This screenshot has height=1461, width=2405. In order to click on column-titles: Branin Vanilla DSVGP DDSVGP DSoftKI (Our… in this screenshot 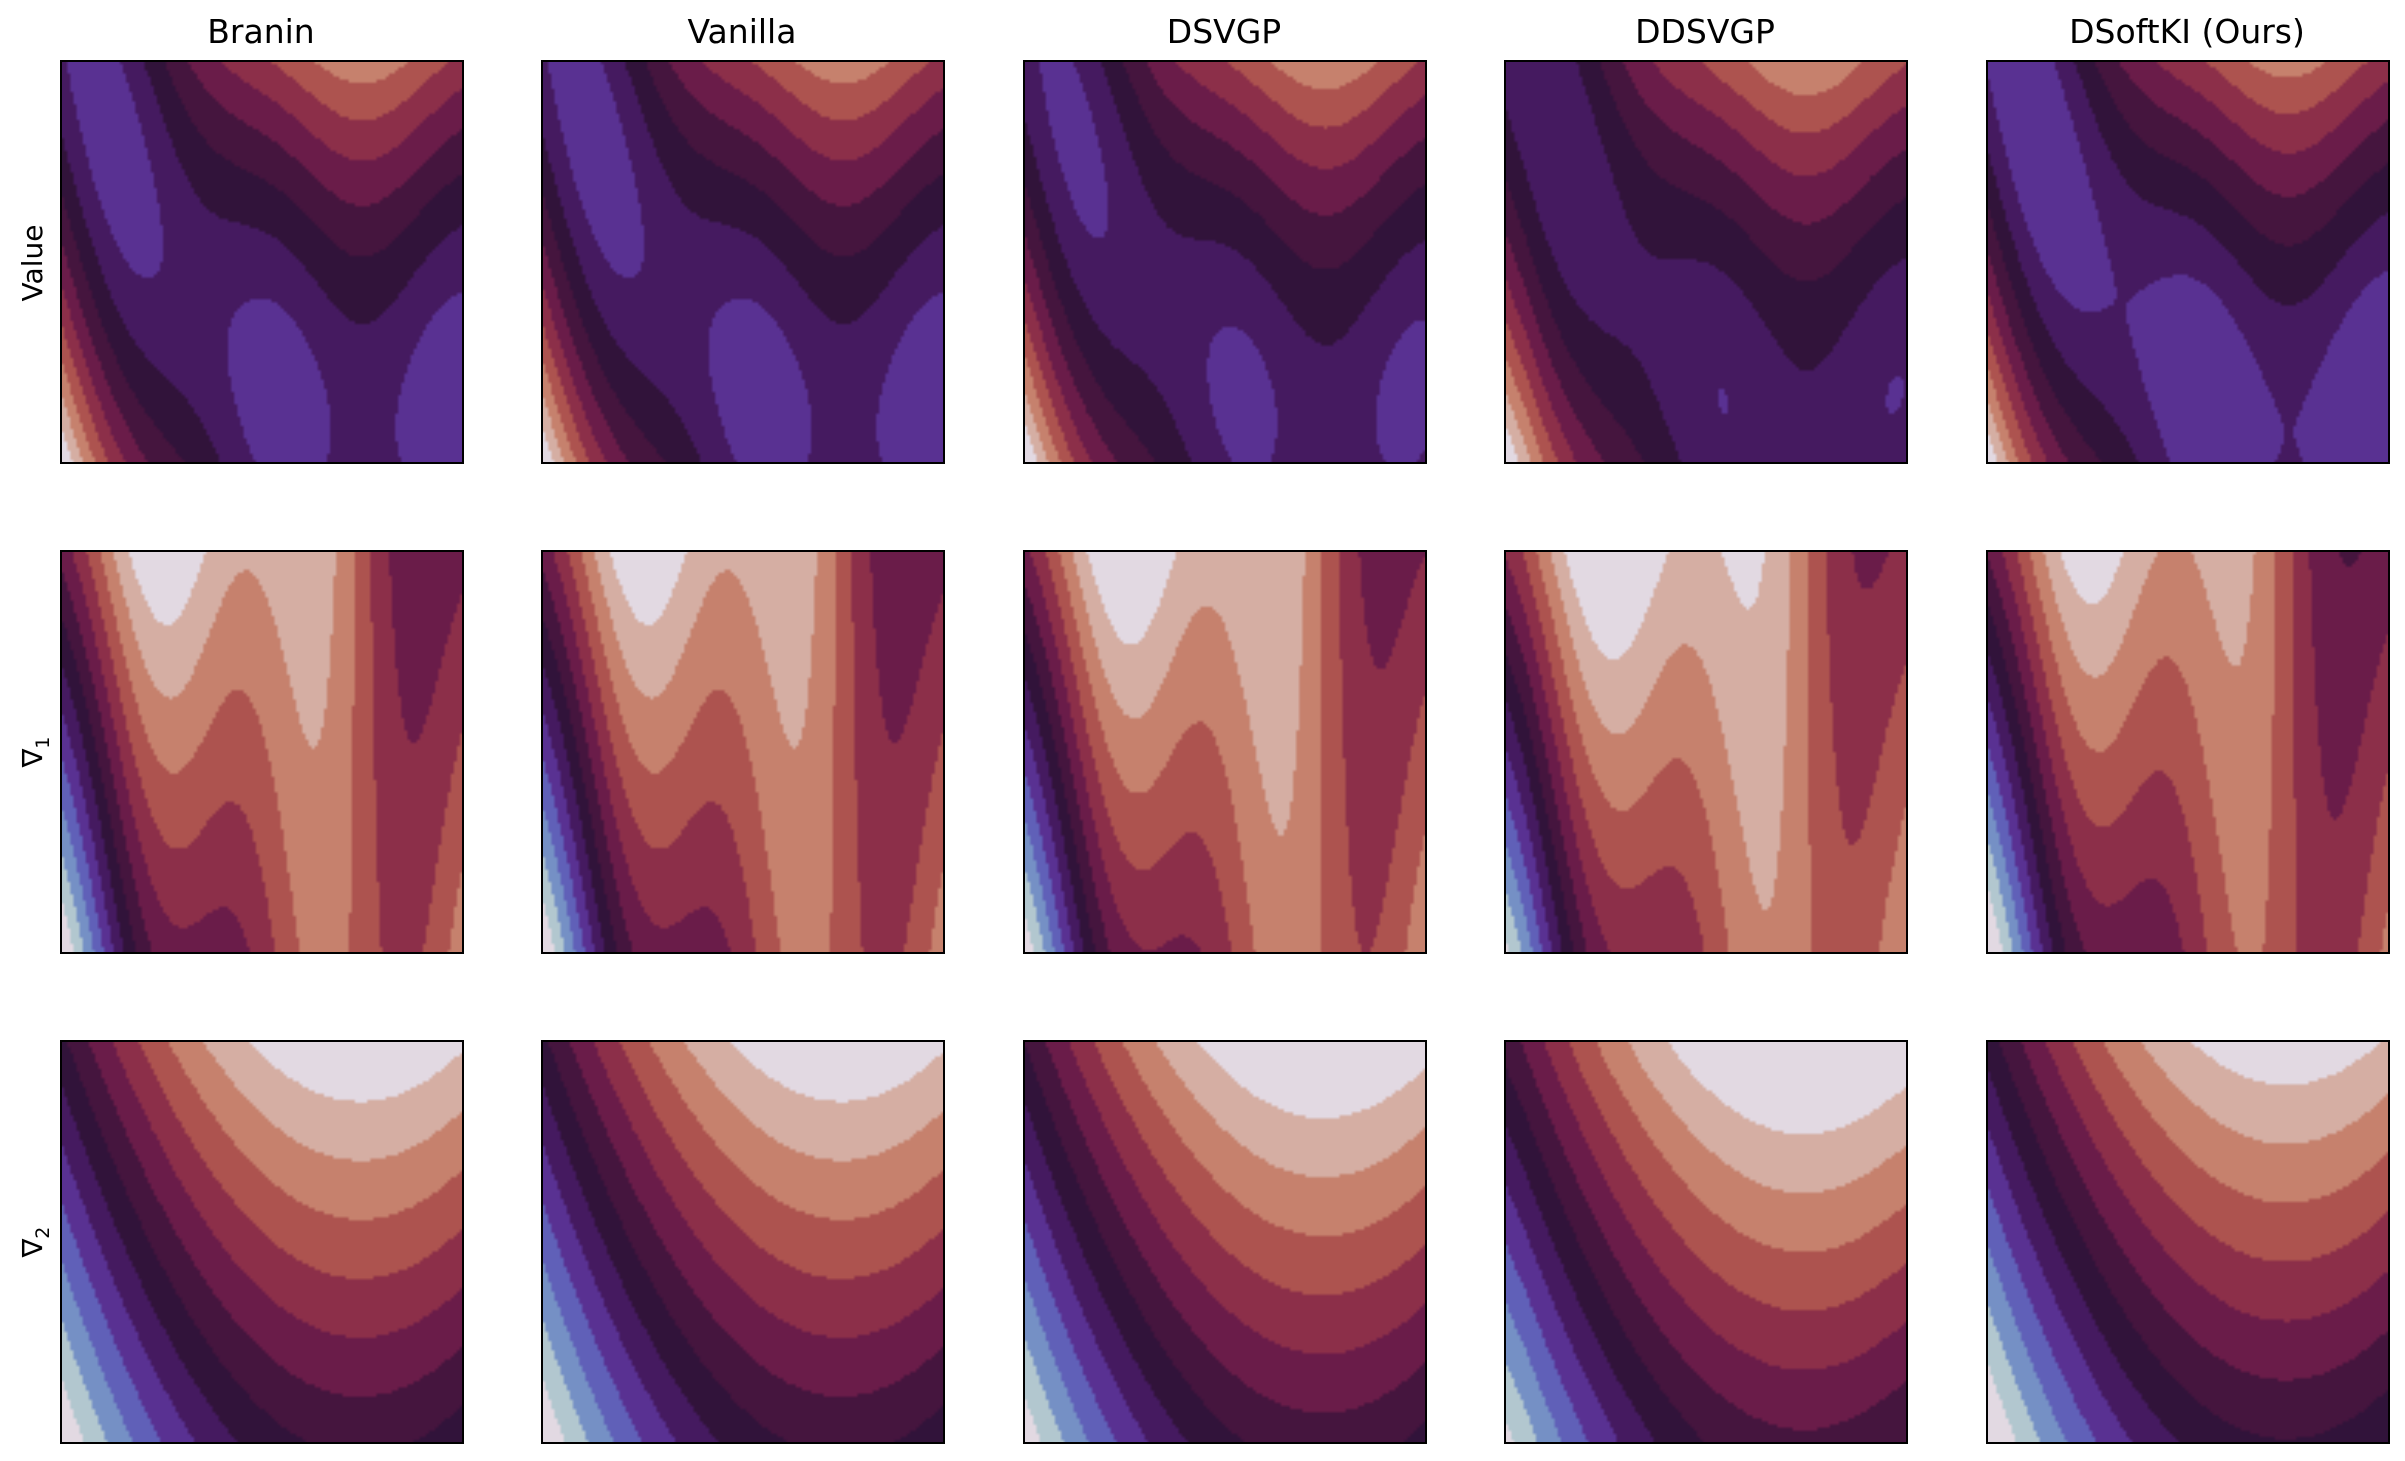, I will do `click(1256, 31)`.